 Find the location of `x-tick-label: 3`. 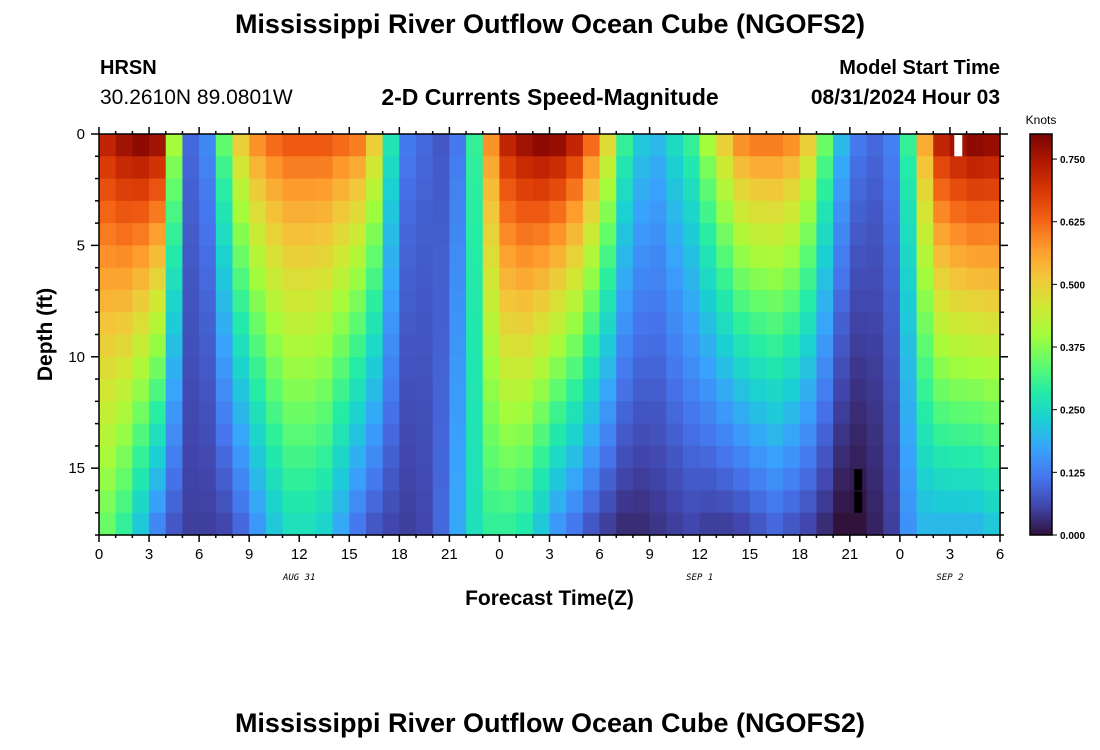

x-tick-label: 3 is located at coordinates (549, 554).